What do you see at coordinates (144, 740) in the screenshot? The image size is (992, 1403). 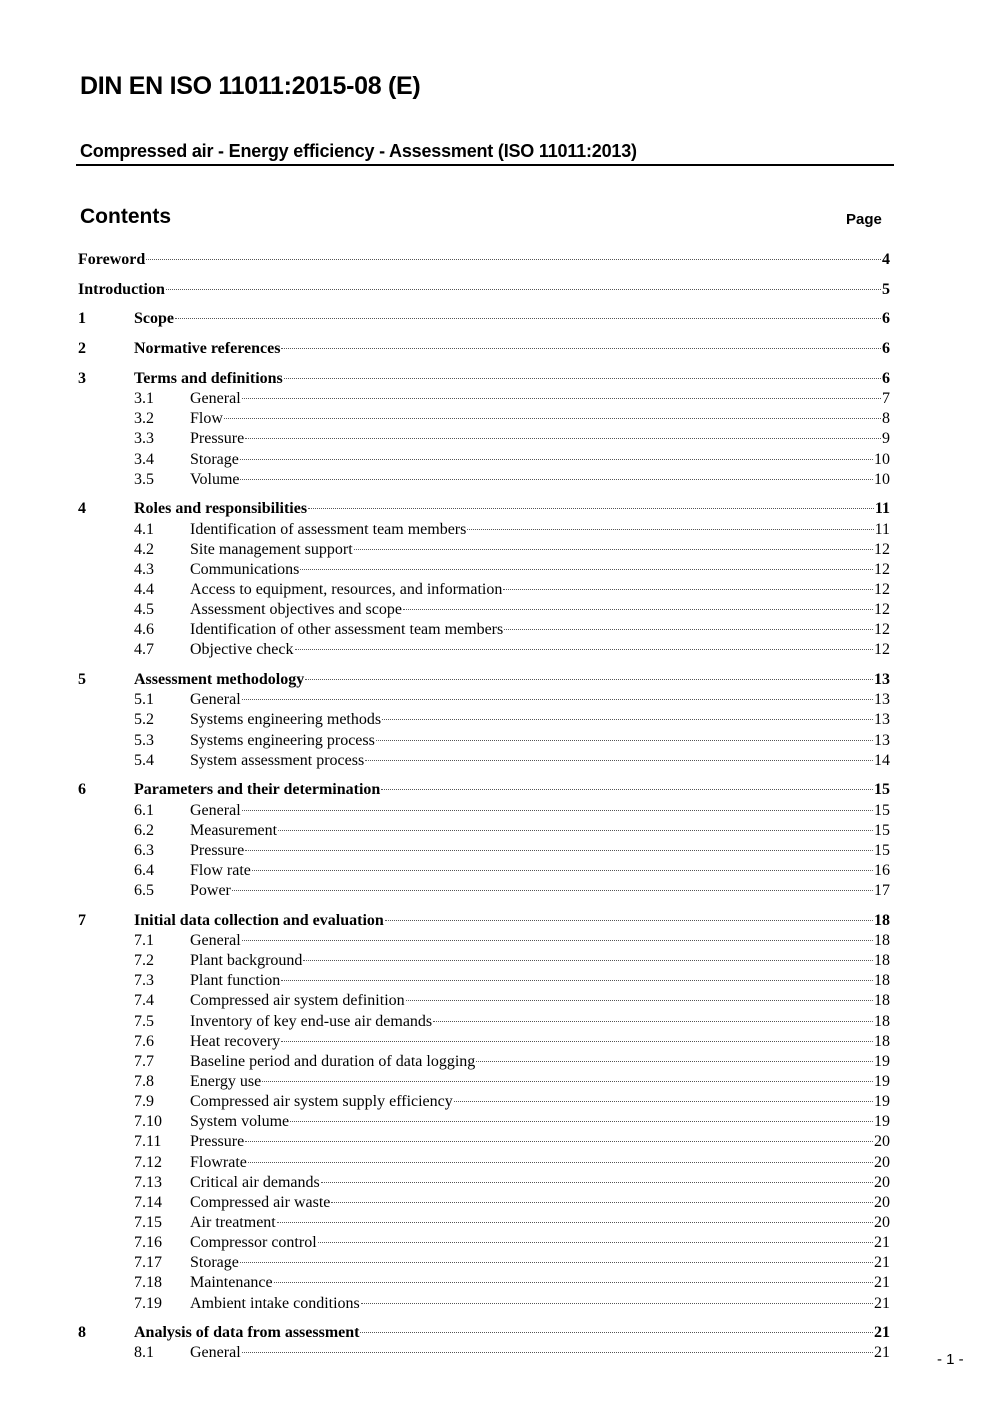 I see `toc-entry-number: 5.3` at bounding box center [144, 740].